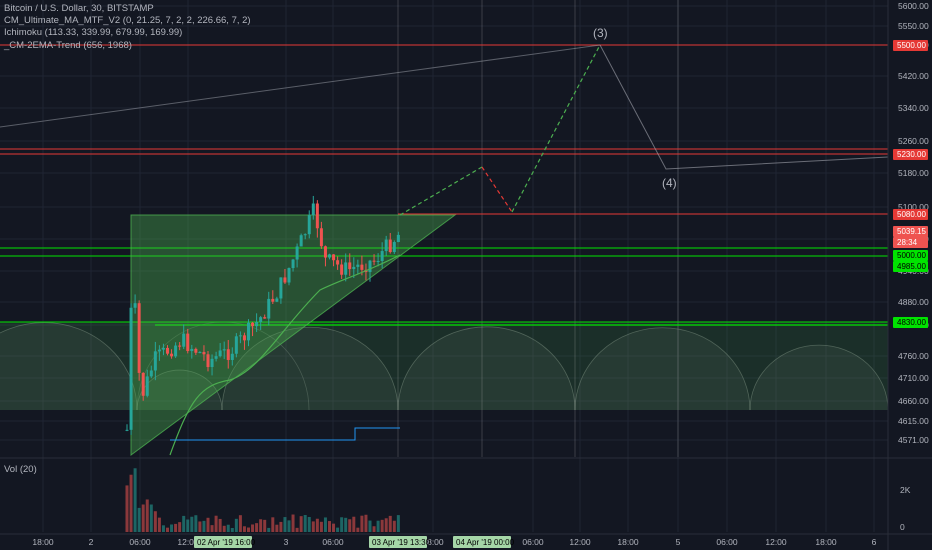 Image resolution: width=932 pixels, height=550 pixels. I want to click on time-tag-label: 03 Apr '19 13:30, so click(401, 542).